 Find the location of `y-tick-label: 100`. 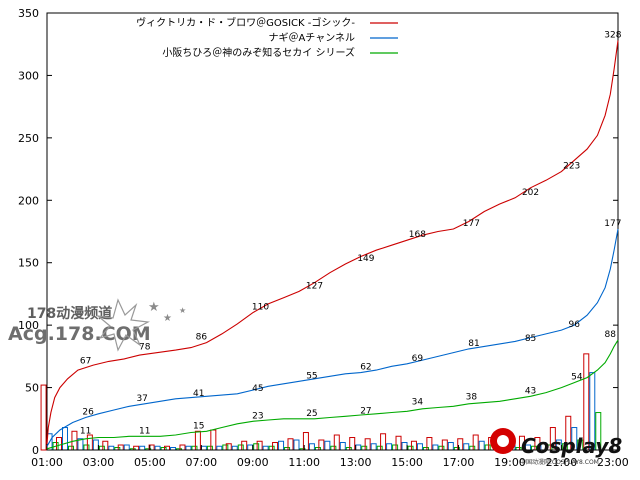

y-tick-label: 100 is located at coordinates (28, 325).